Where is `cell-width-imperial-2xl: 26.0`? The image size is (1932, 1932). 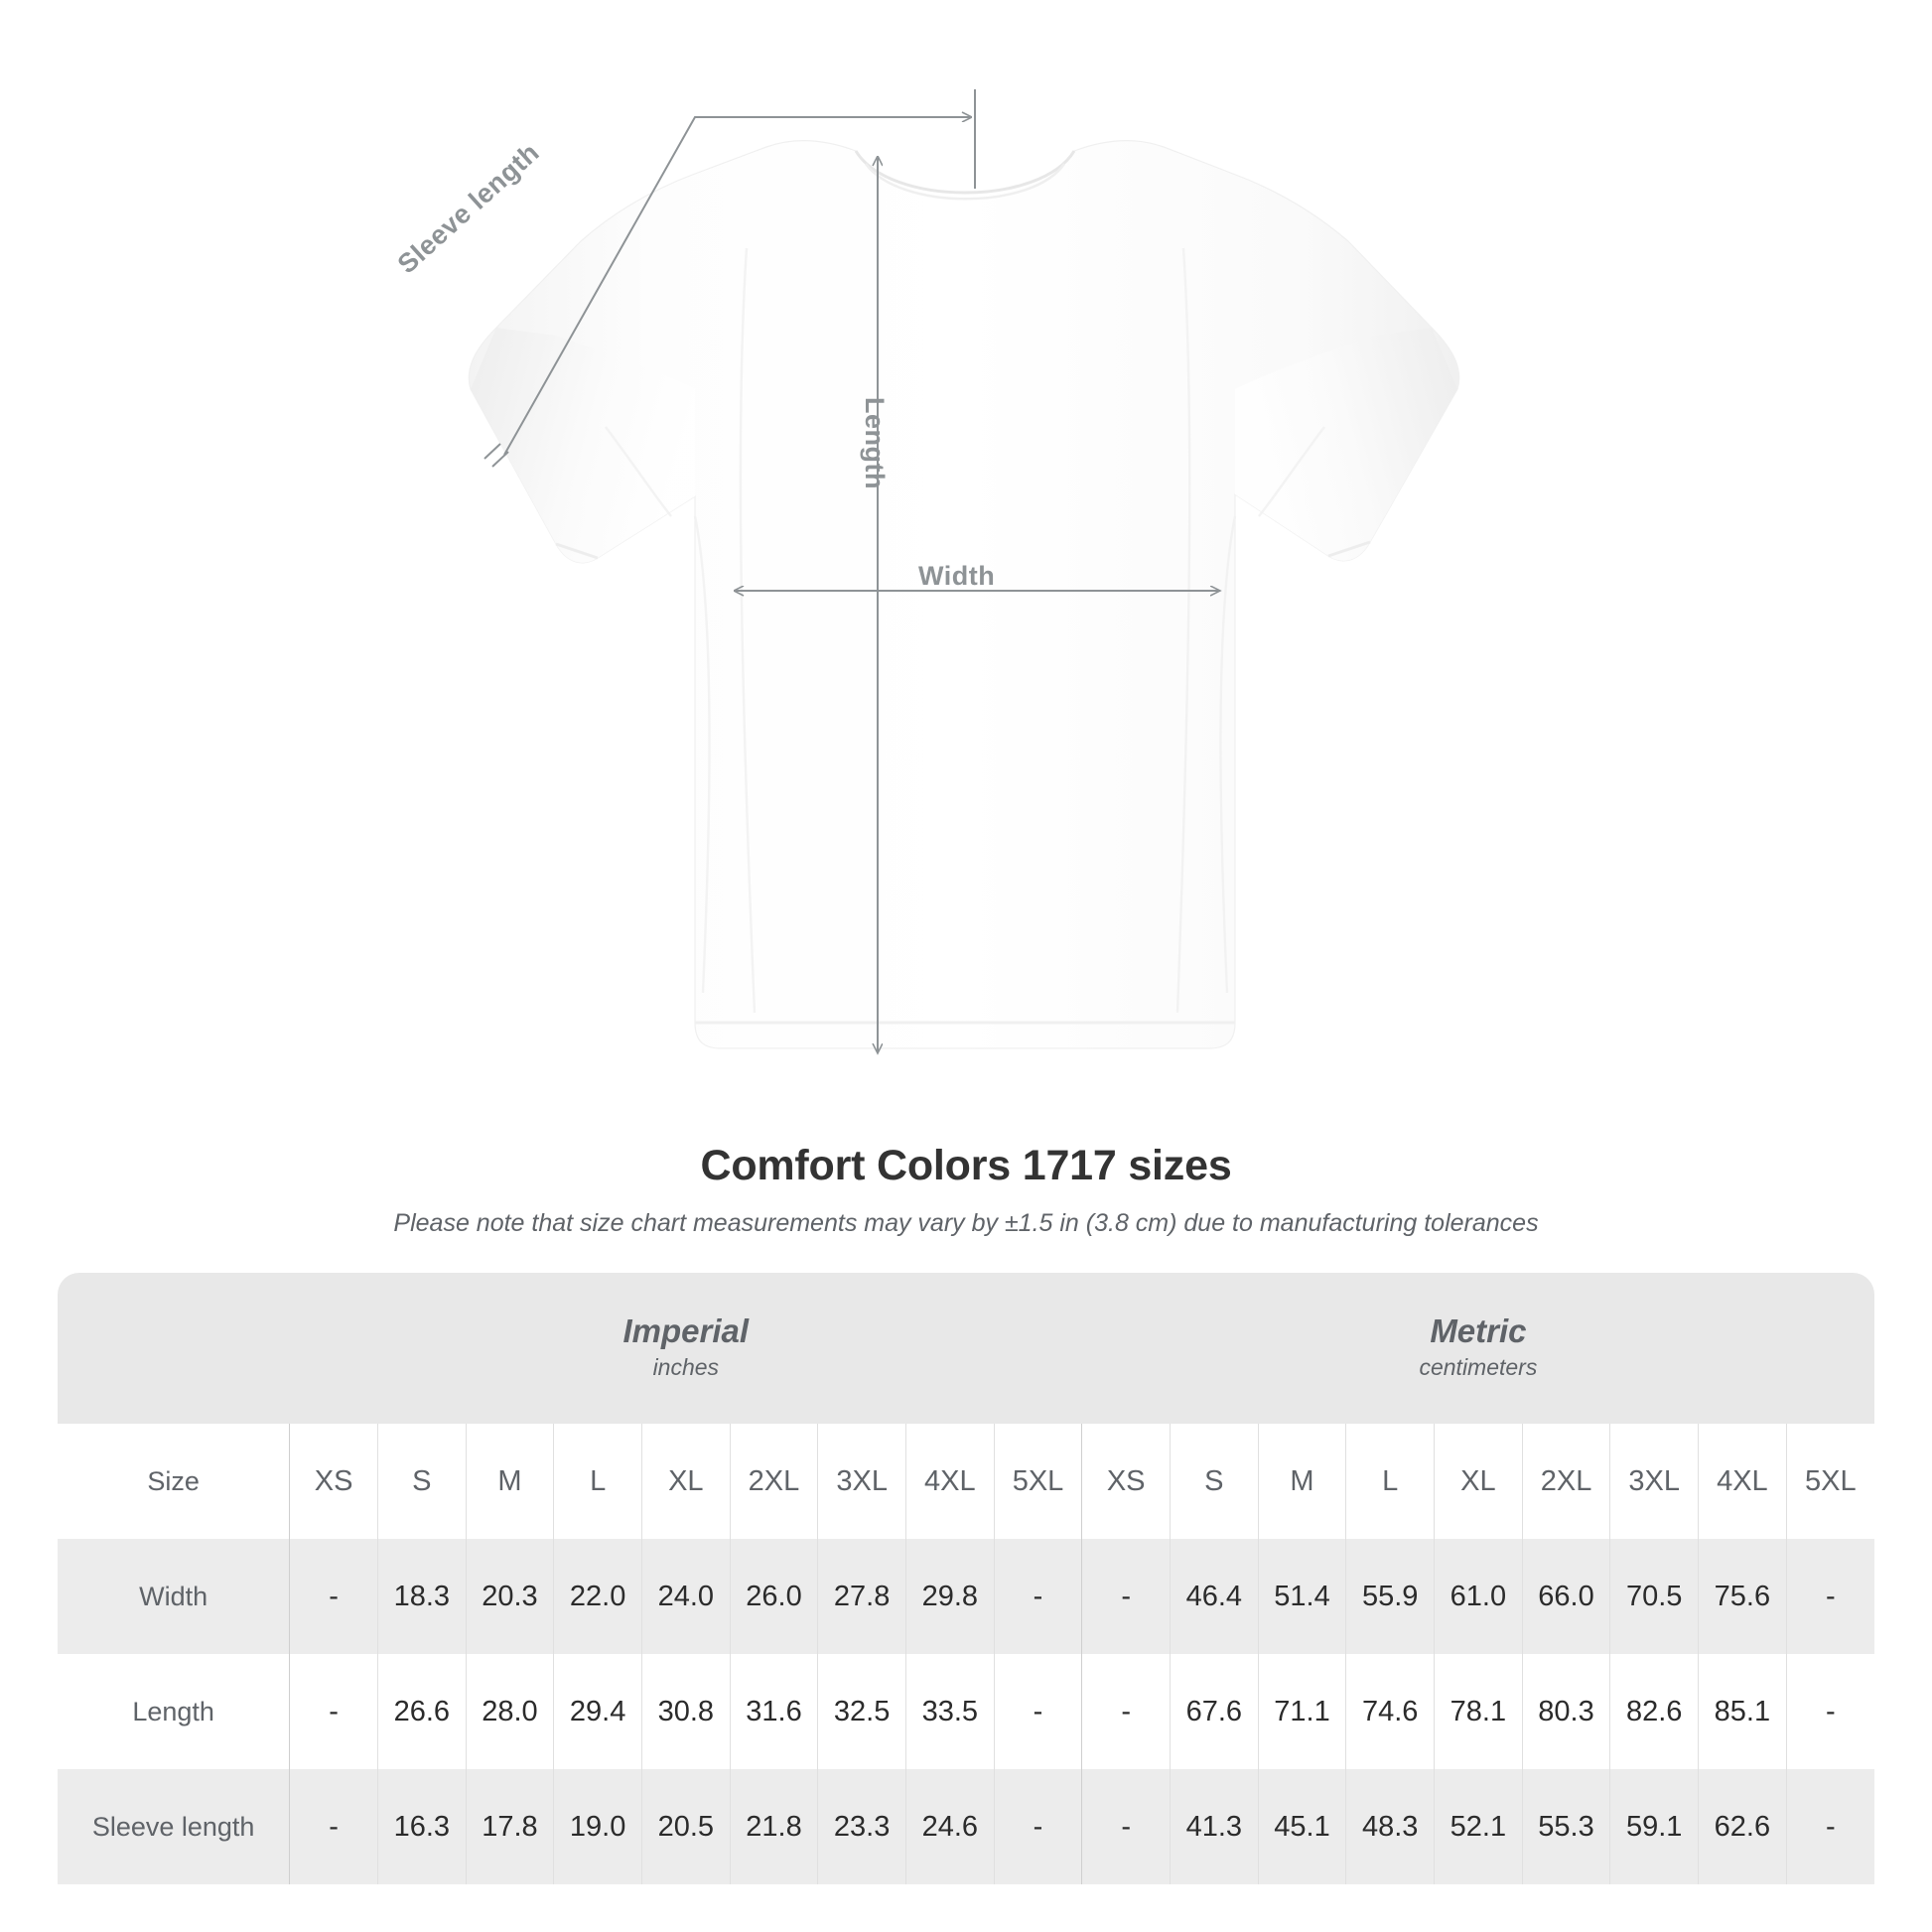 cell-width-imperial-2xl: 26.0 is located at coordinates (773, 1597).